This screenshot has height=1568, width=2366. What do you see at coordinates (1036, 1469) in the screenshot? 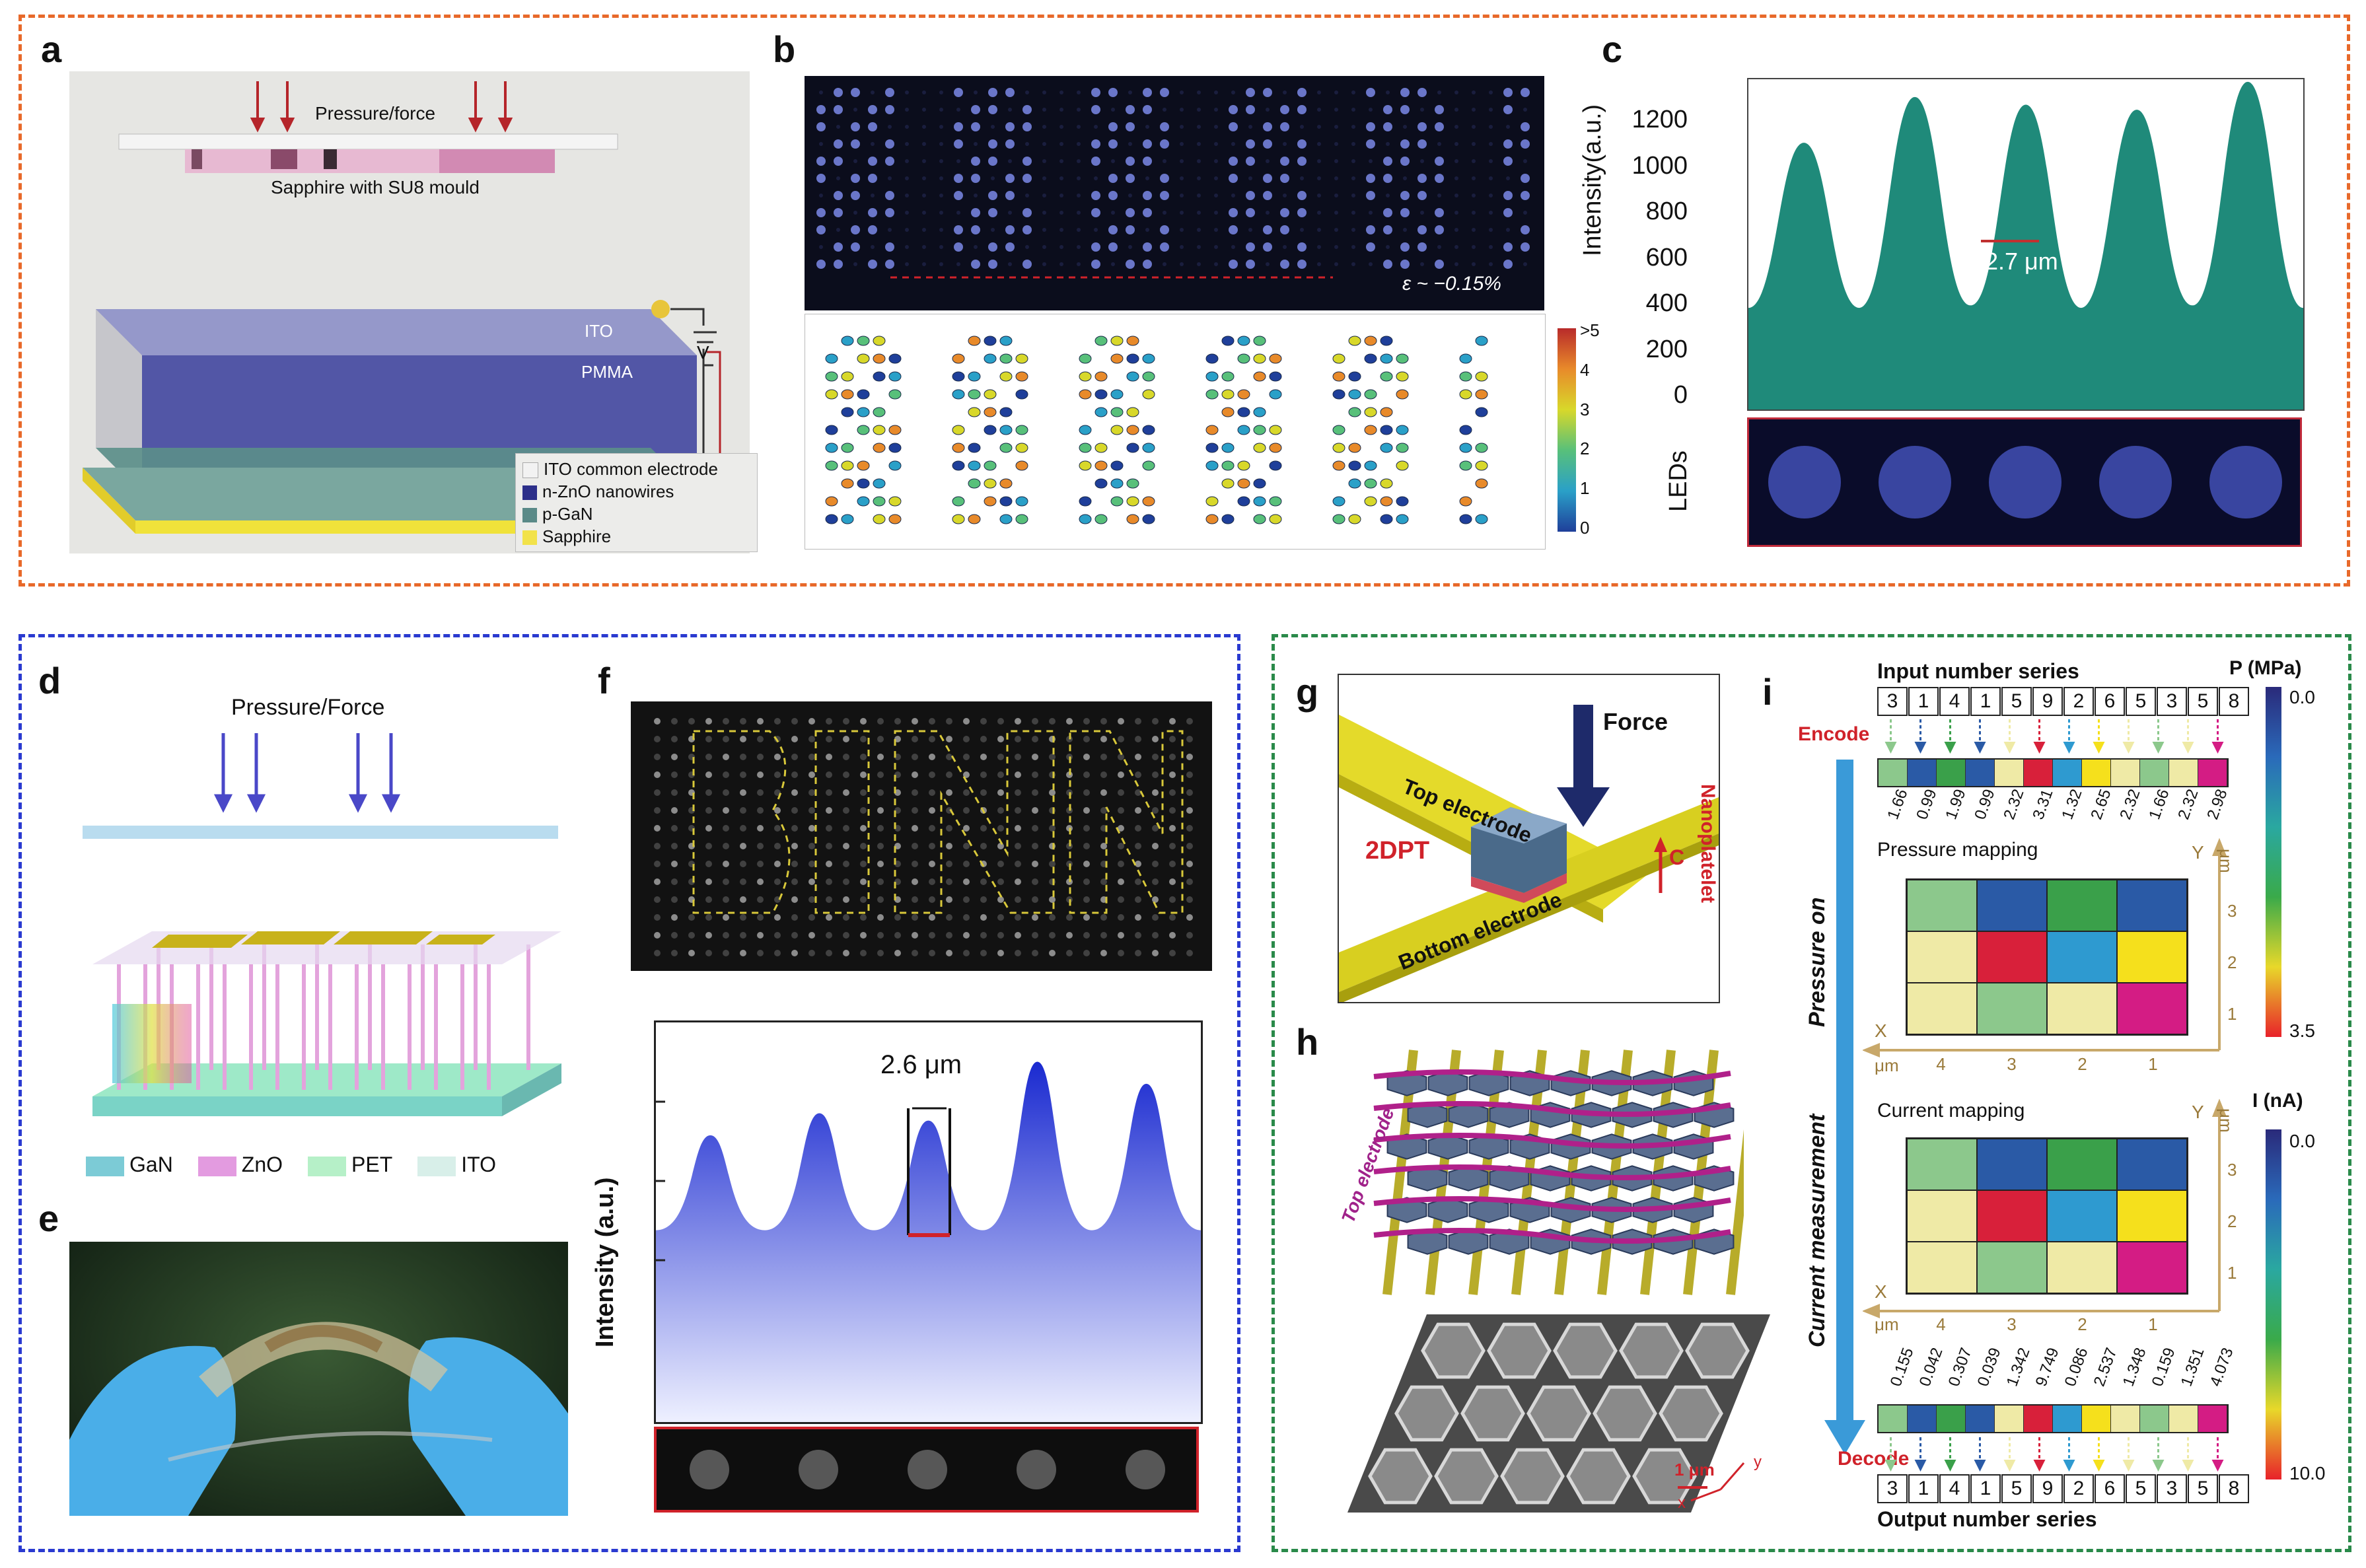
I see `led-spot` at bounding box center [1036, 1469].